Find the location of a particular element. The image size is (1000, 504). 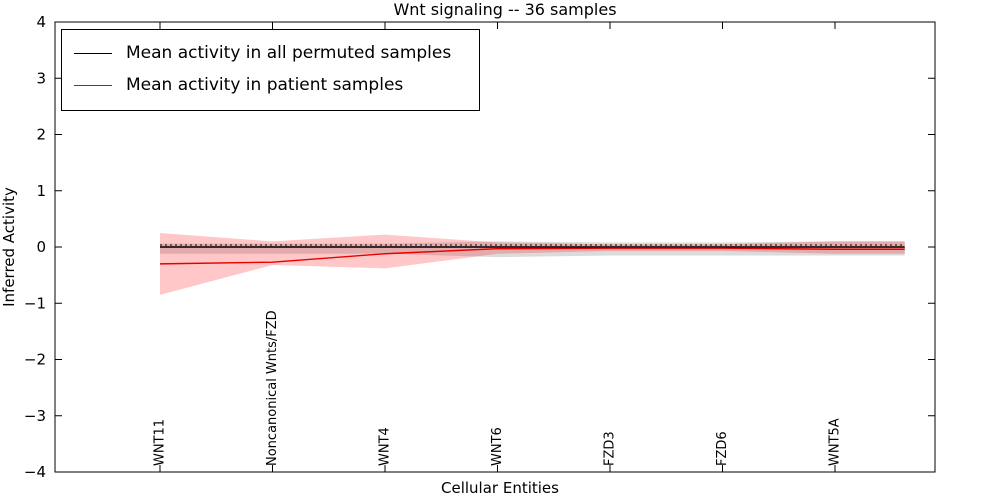

y-axis-label: Inferred Activity is located at coordinates (9, 247).